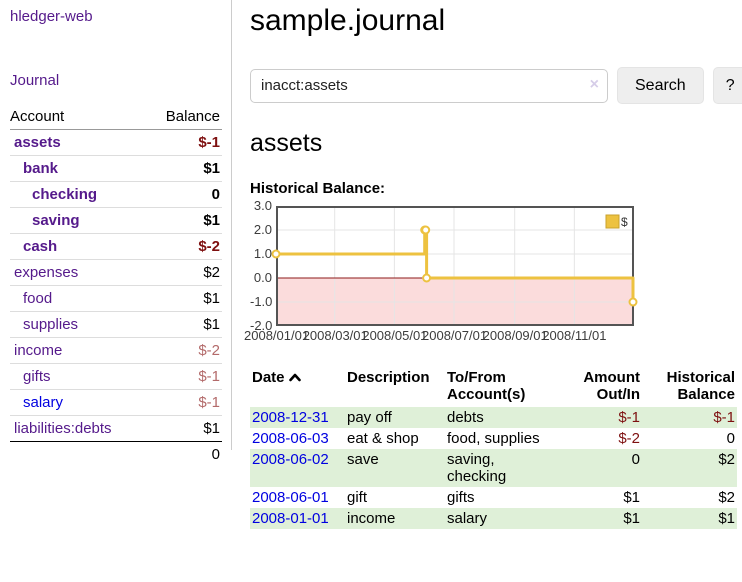 The height and width of the screenshot is (582, 742). I want to click on register-description-cell: save, so click(363, 459).